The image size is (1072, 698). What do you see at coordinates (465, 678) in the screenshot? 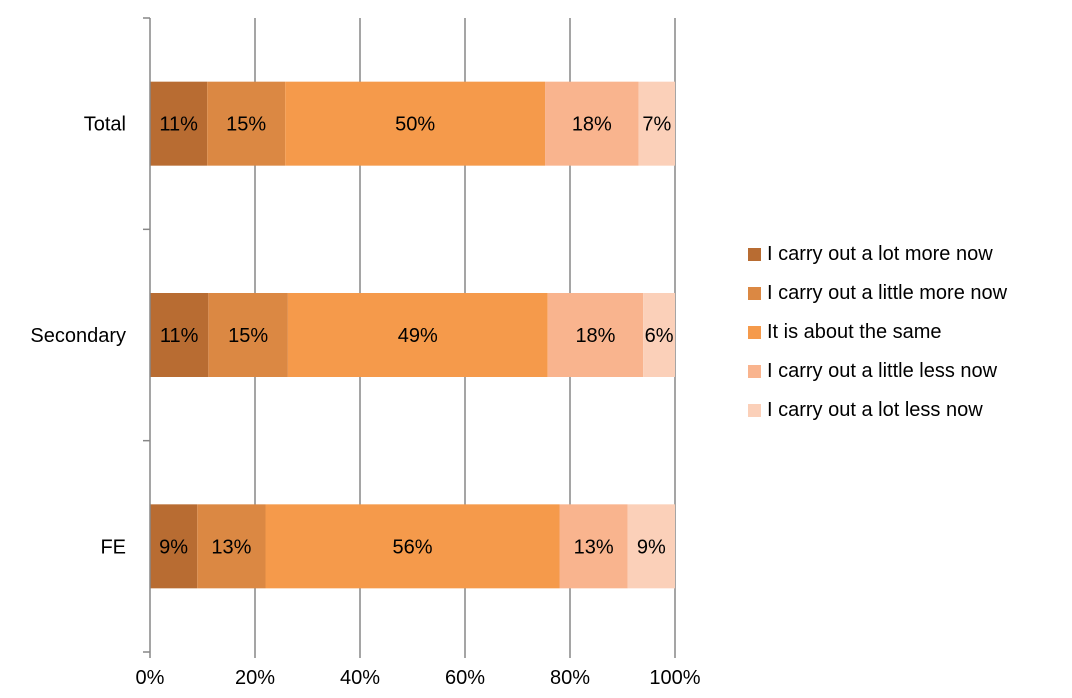
I see `x-tick-label: 60%` at bounding box center [465, 678].